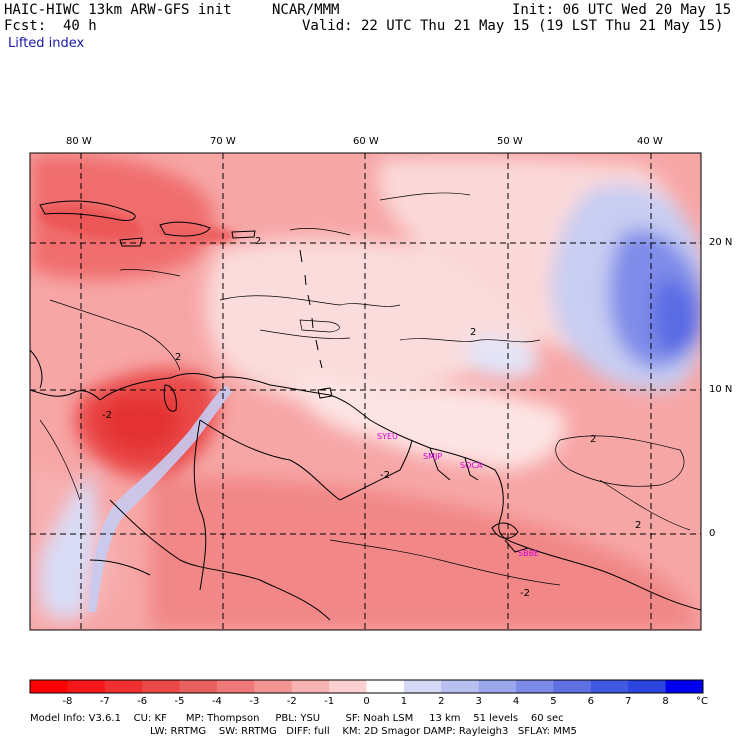  What do you see at coordinates (46, 43) in the screenshot?
I see `field-name: Lifted index` at bounding box center [46, 43].